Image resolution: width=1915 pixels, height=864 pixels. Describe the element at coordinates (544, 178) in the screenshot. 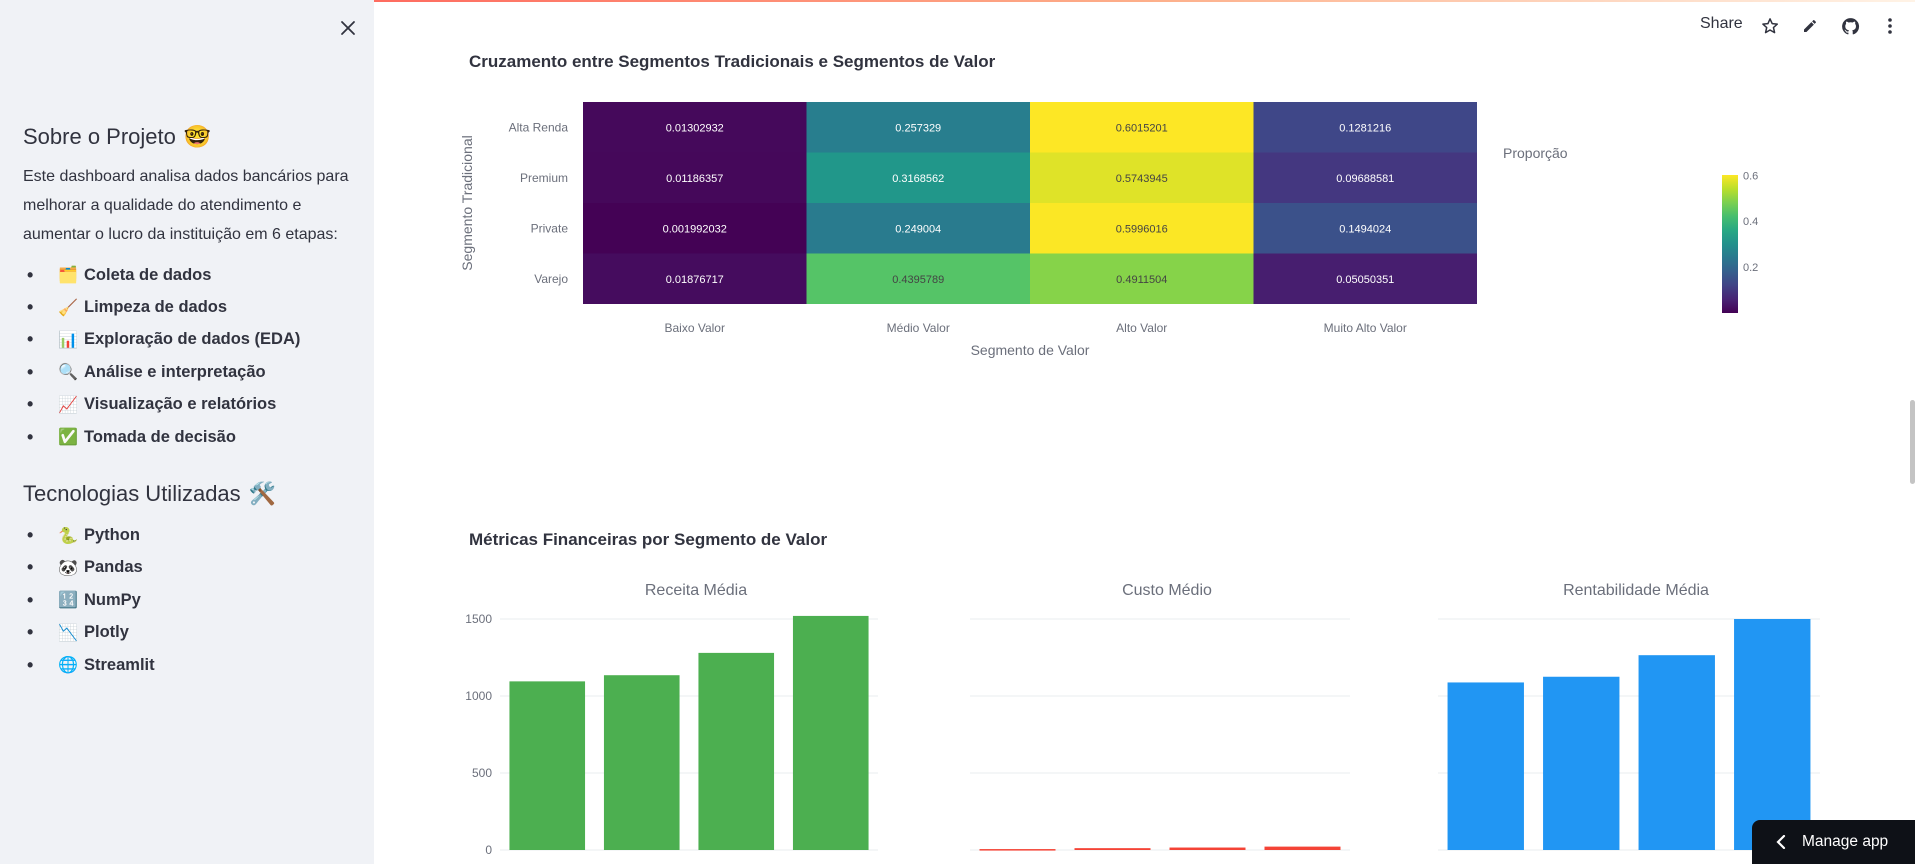

I see `y-tick-label: Premium` at that location.